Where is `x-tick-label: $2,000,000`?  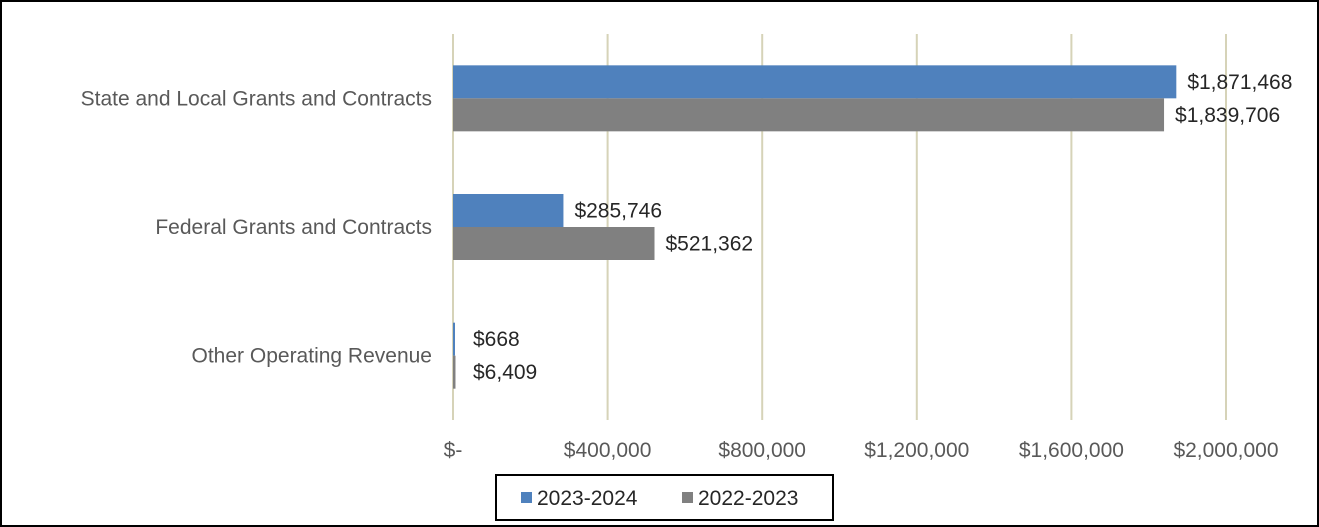
x-tick-label: $2,000,000 is located at coordinates (1225, 450).